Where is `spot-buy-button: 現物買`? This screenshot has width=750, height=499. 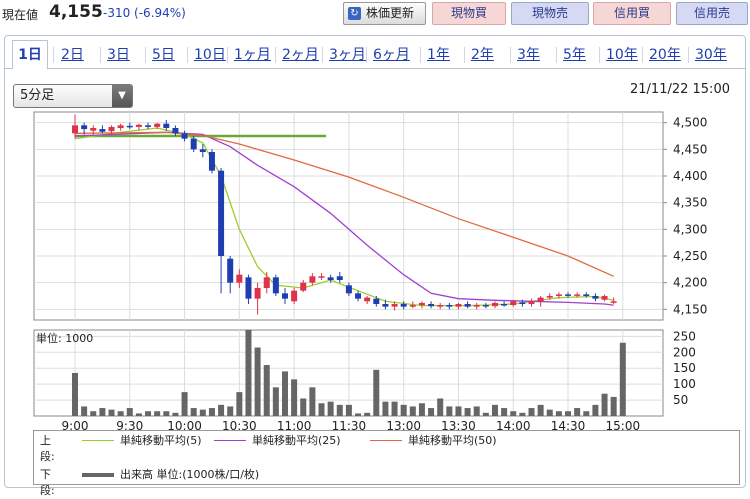
spot-buy-button: 現物買 is located at coordinates (469, 13).